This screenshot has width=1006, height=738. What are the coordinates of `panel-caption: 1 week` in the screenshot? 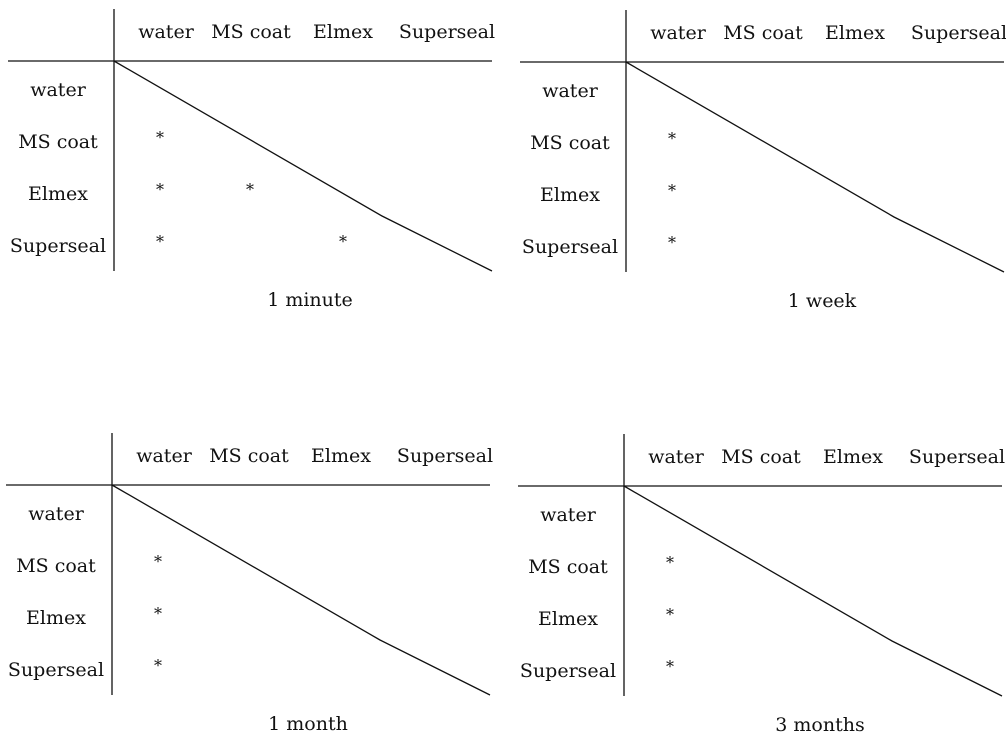 It's located at (822, 301).